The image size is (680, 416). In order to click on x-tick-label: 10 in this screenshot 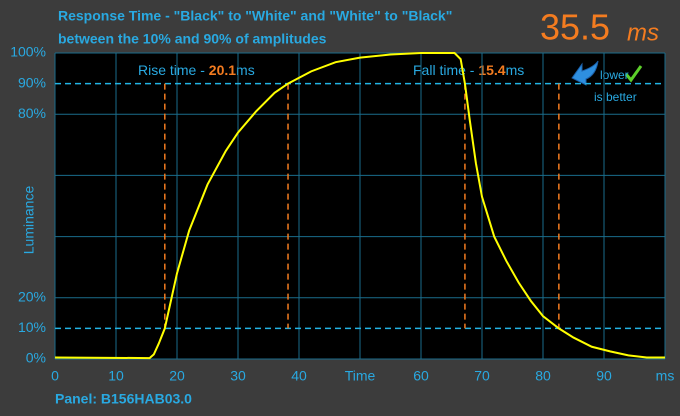, I will do `click(116, 376)`.